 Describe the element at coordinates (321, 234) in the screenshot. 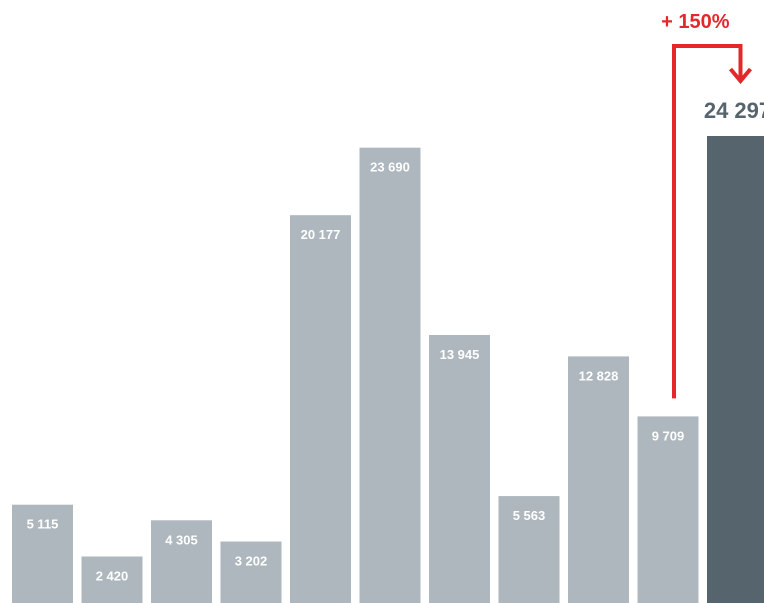

I see `bar-value-label: 20 177` at that location.